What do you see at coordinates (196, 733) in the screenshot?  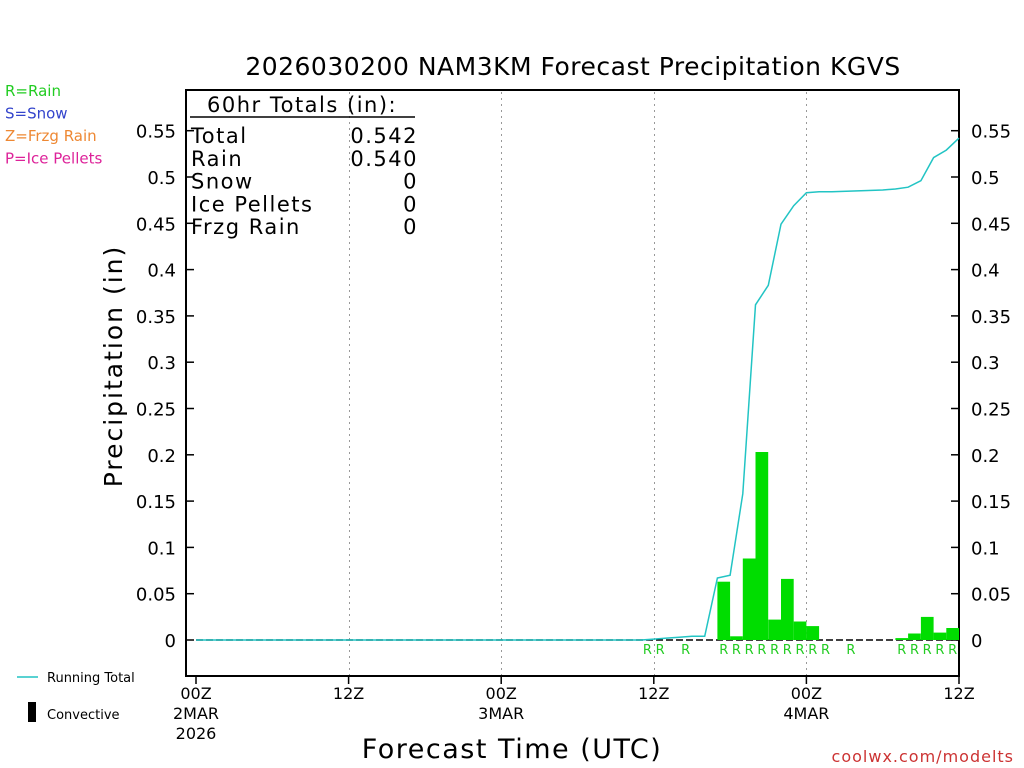 I see `x-tick-year: 2026` at bounding box center [196, 733].